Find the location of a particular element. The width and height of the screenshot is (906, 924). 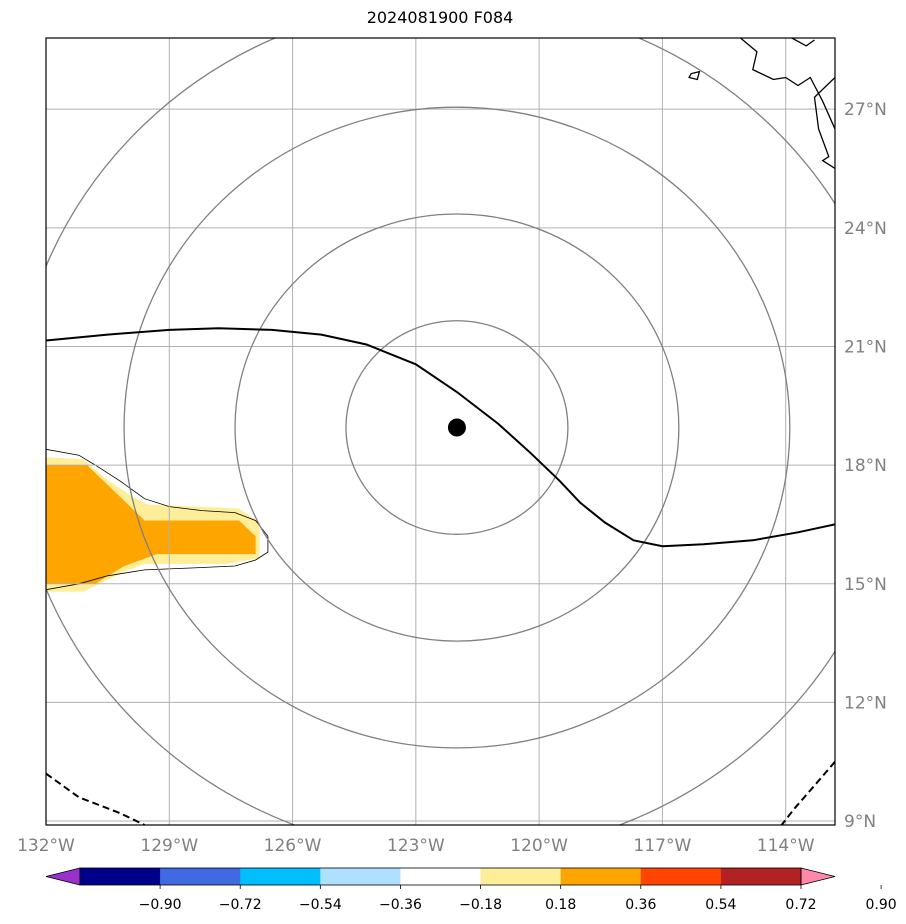

shade-dark-region is located at coordinates (151, 524).